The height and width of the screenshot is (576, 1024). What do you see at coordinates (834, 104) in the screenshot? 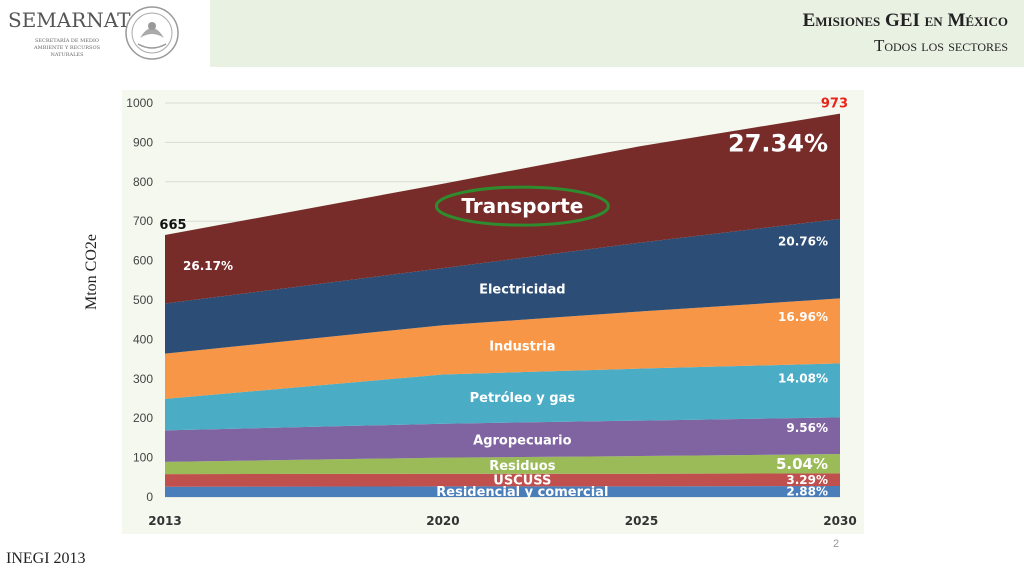
I see `total-label: 973` at bounding box center [834, 104].